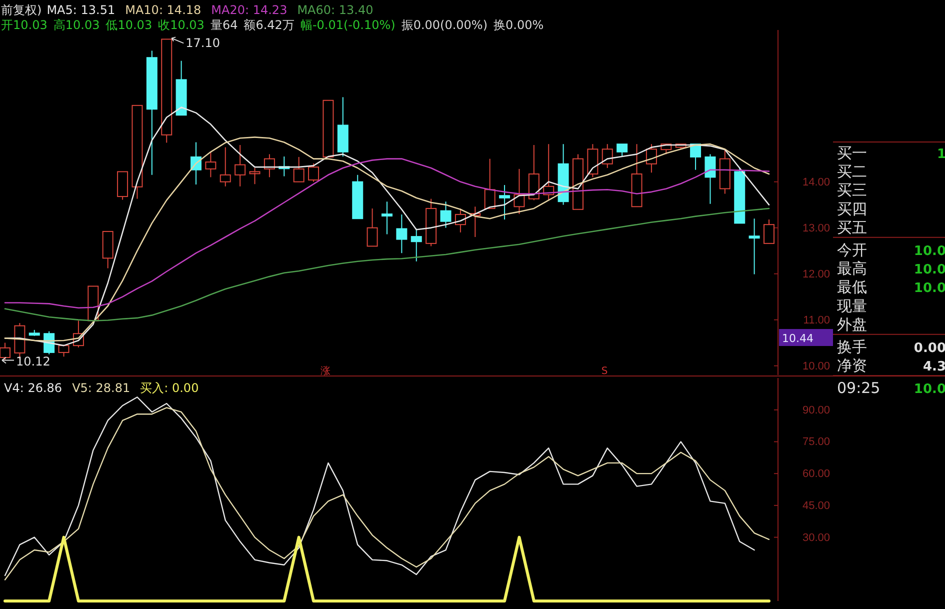  What do you see at coordinates (852, 324) in the screenshot?
I see `category-label: 外盘` at bounding box center [852, 324].